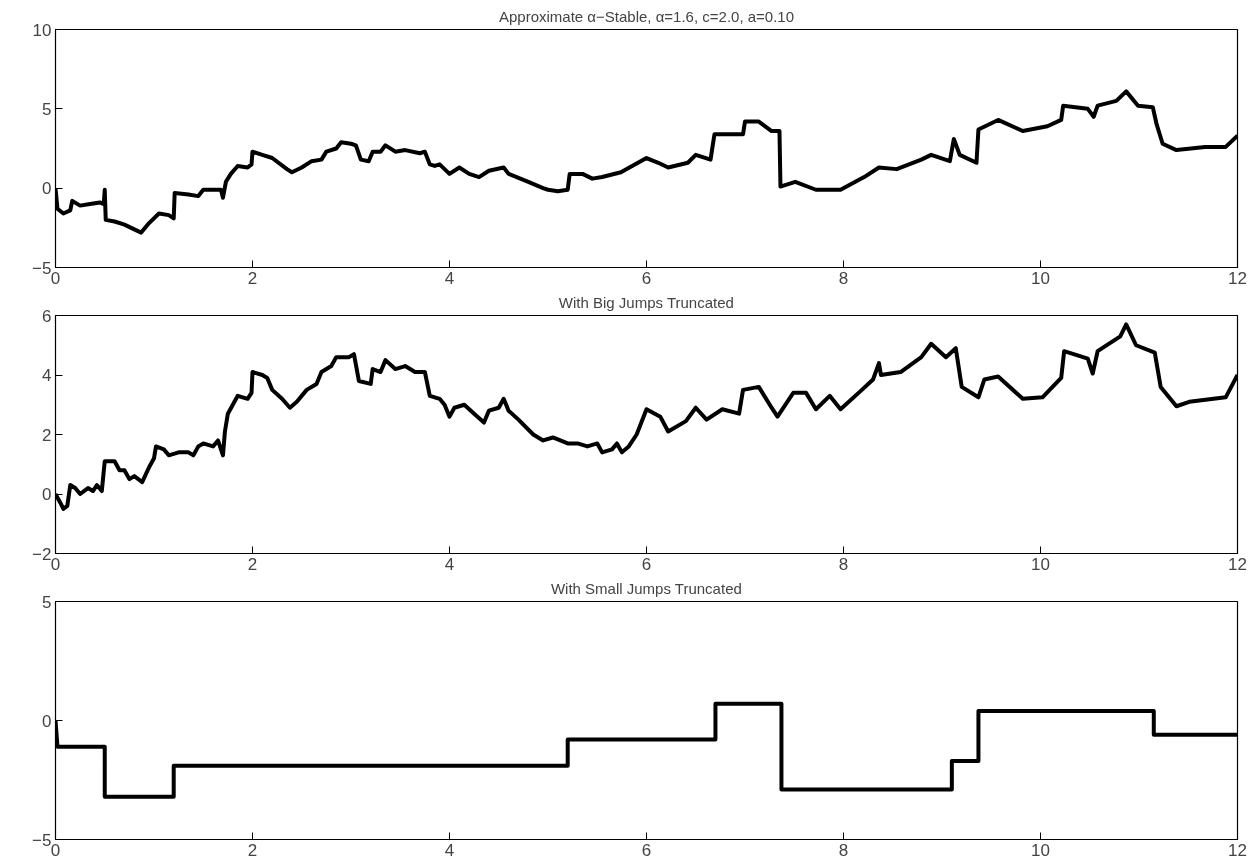  What do you see at coordinates (47, 316) in the screenshot?
I see `y-tick-label: 6` at bounding box center [47, 316].